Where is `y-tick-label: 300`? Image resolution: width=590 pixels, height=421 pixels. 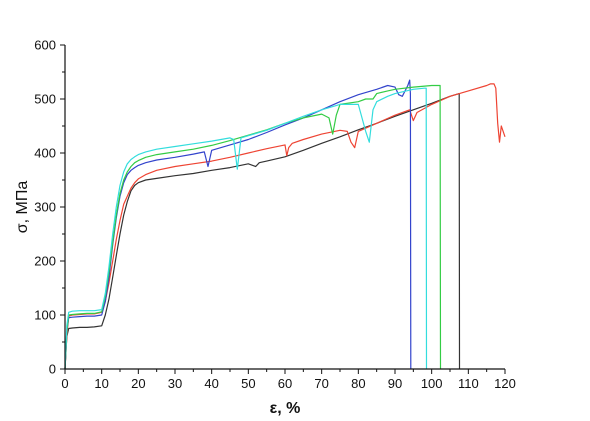
y-tick-label: 300 is located at coordinates (45, 207).